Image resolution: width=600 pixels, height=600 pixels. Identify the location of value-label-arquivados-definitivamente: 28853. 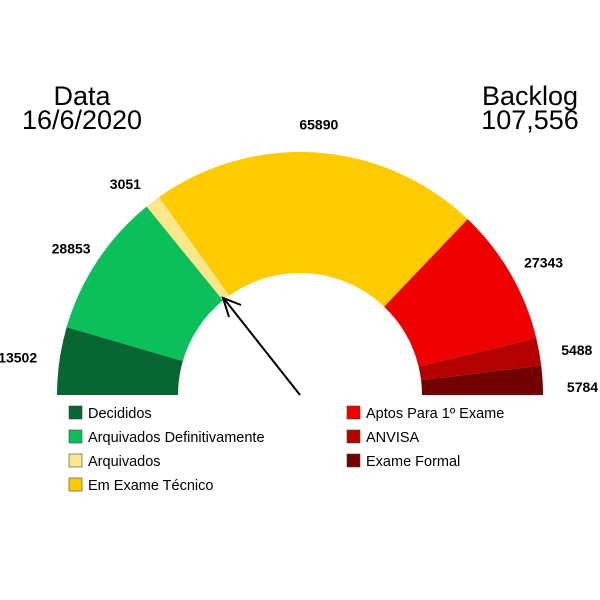
(71, 249).